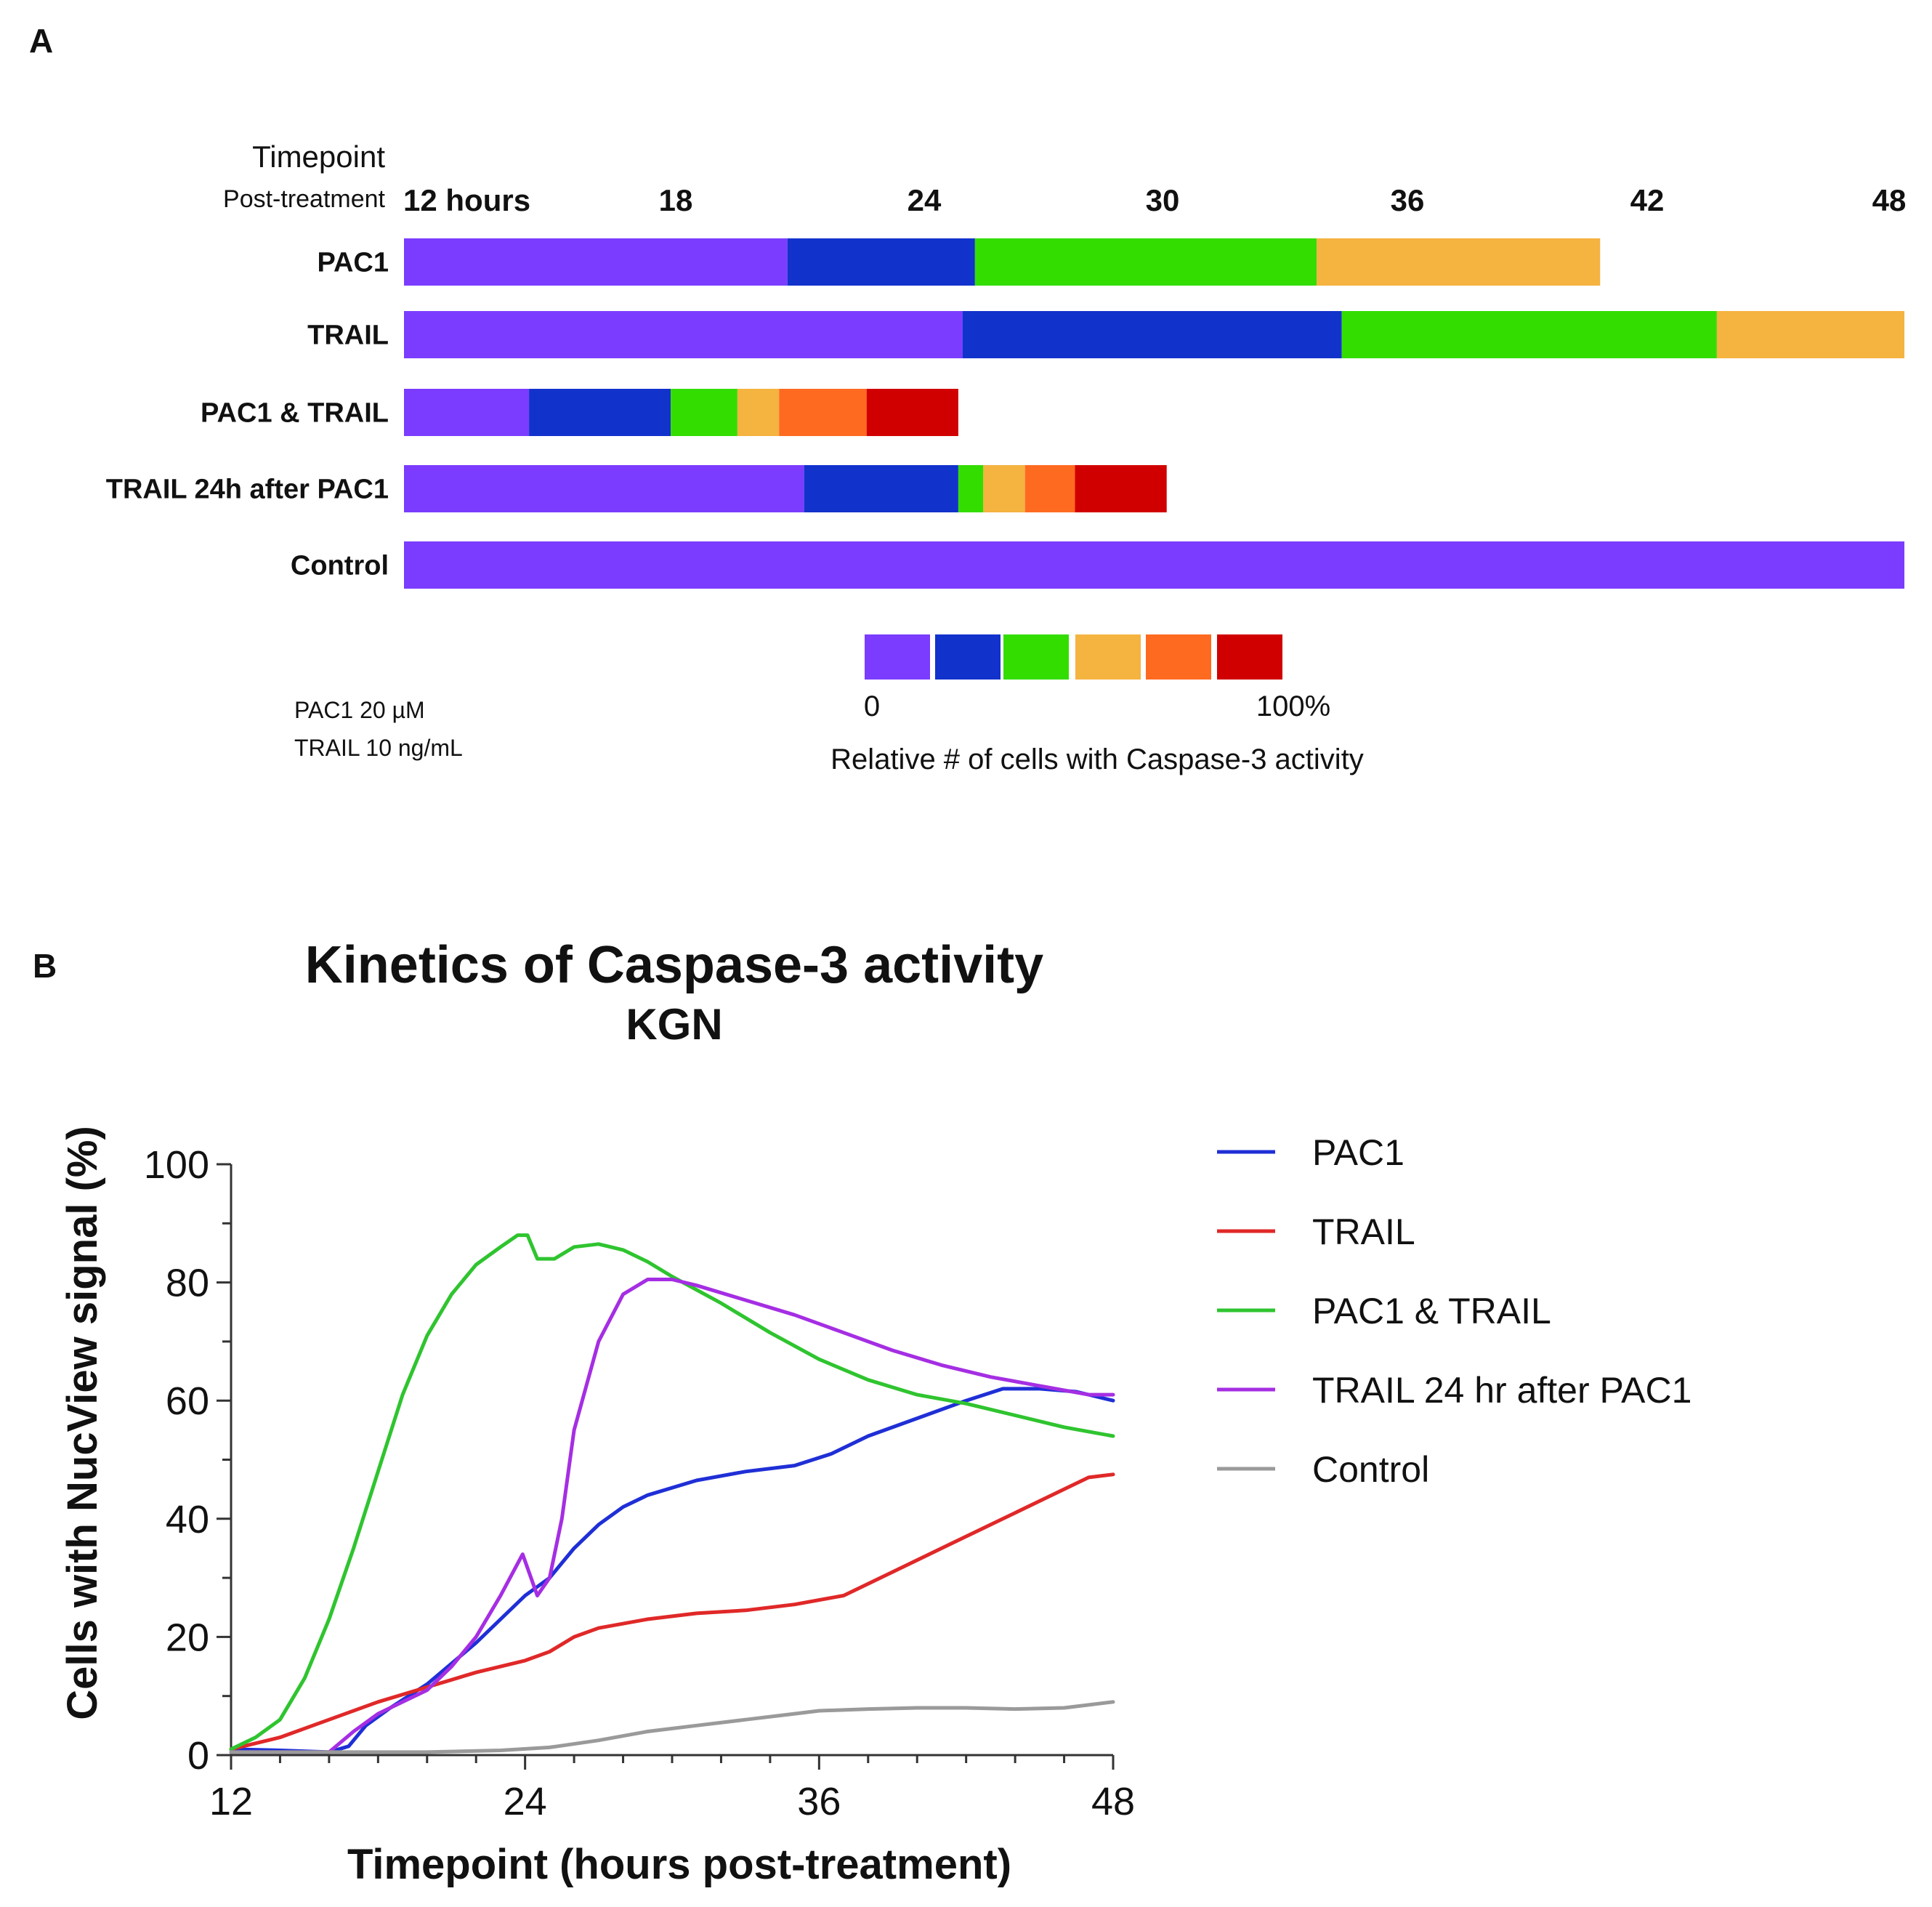 The image size is (1932, 1907). Describe the element at coordinates (1283, 200) in the screenshot. I see `timeline-tick-labels: 18 24 30 36 42 48` at that location.